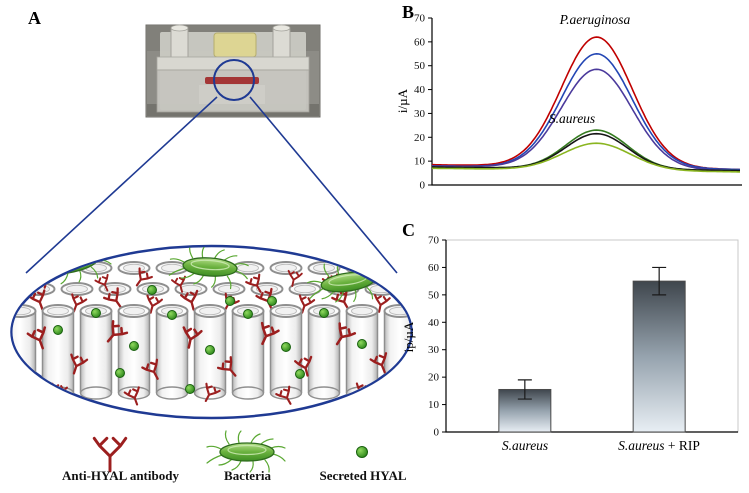 Image resolution: width=749 pixels, height=493 pixels. I want to click on bar-label-saureus: S.aureus, so click(525, 445).